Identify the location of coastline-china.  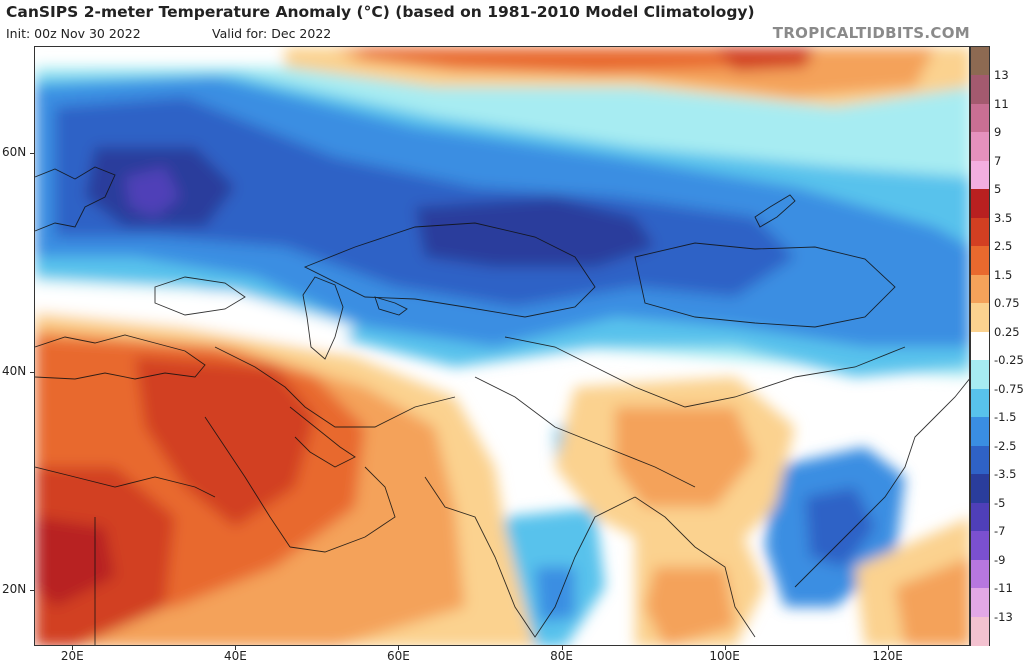
(881, 483).